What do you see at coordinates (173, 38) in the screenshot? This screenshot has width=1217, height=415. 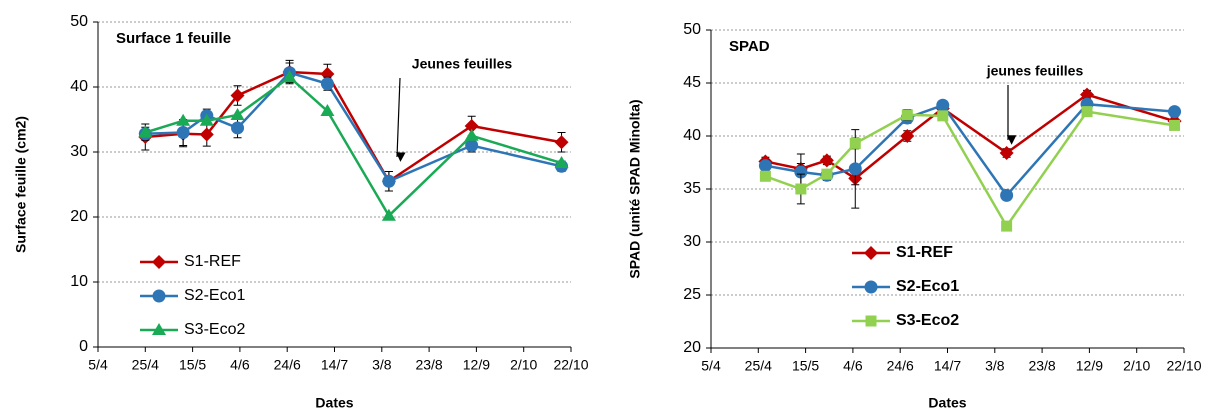 I see `chart-title: Surface 1 feuille` at bounding box center [173, 38].